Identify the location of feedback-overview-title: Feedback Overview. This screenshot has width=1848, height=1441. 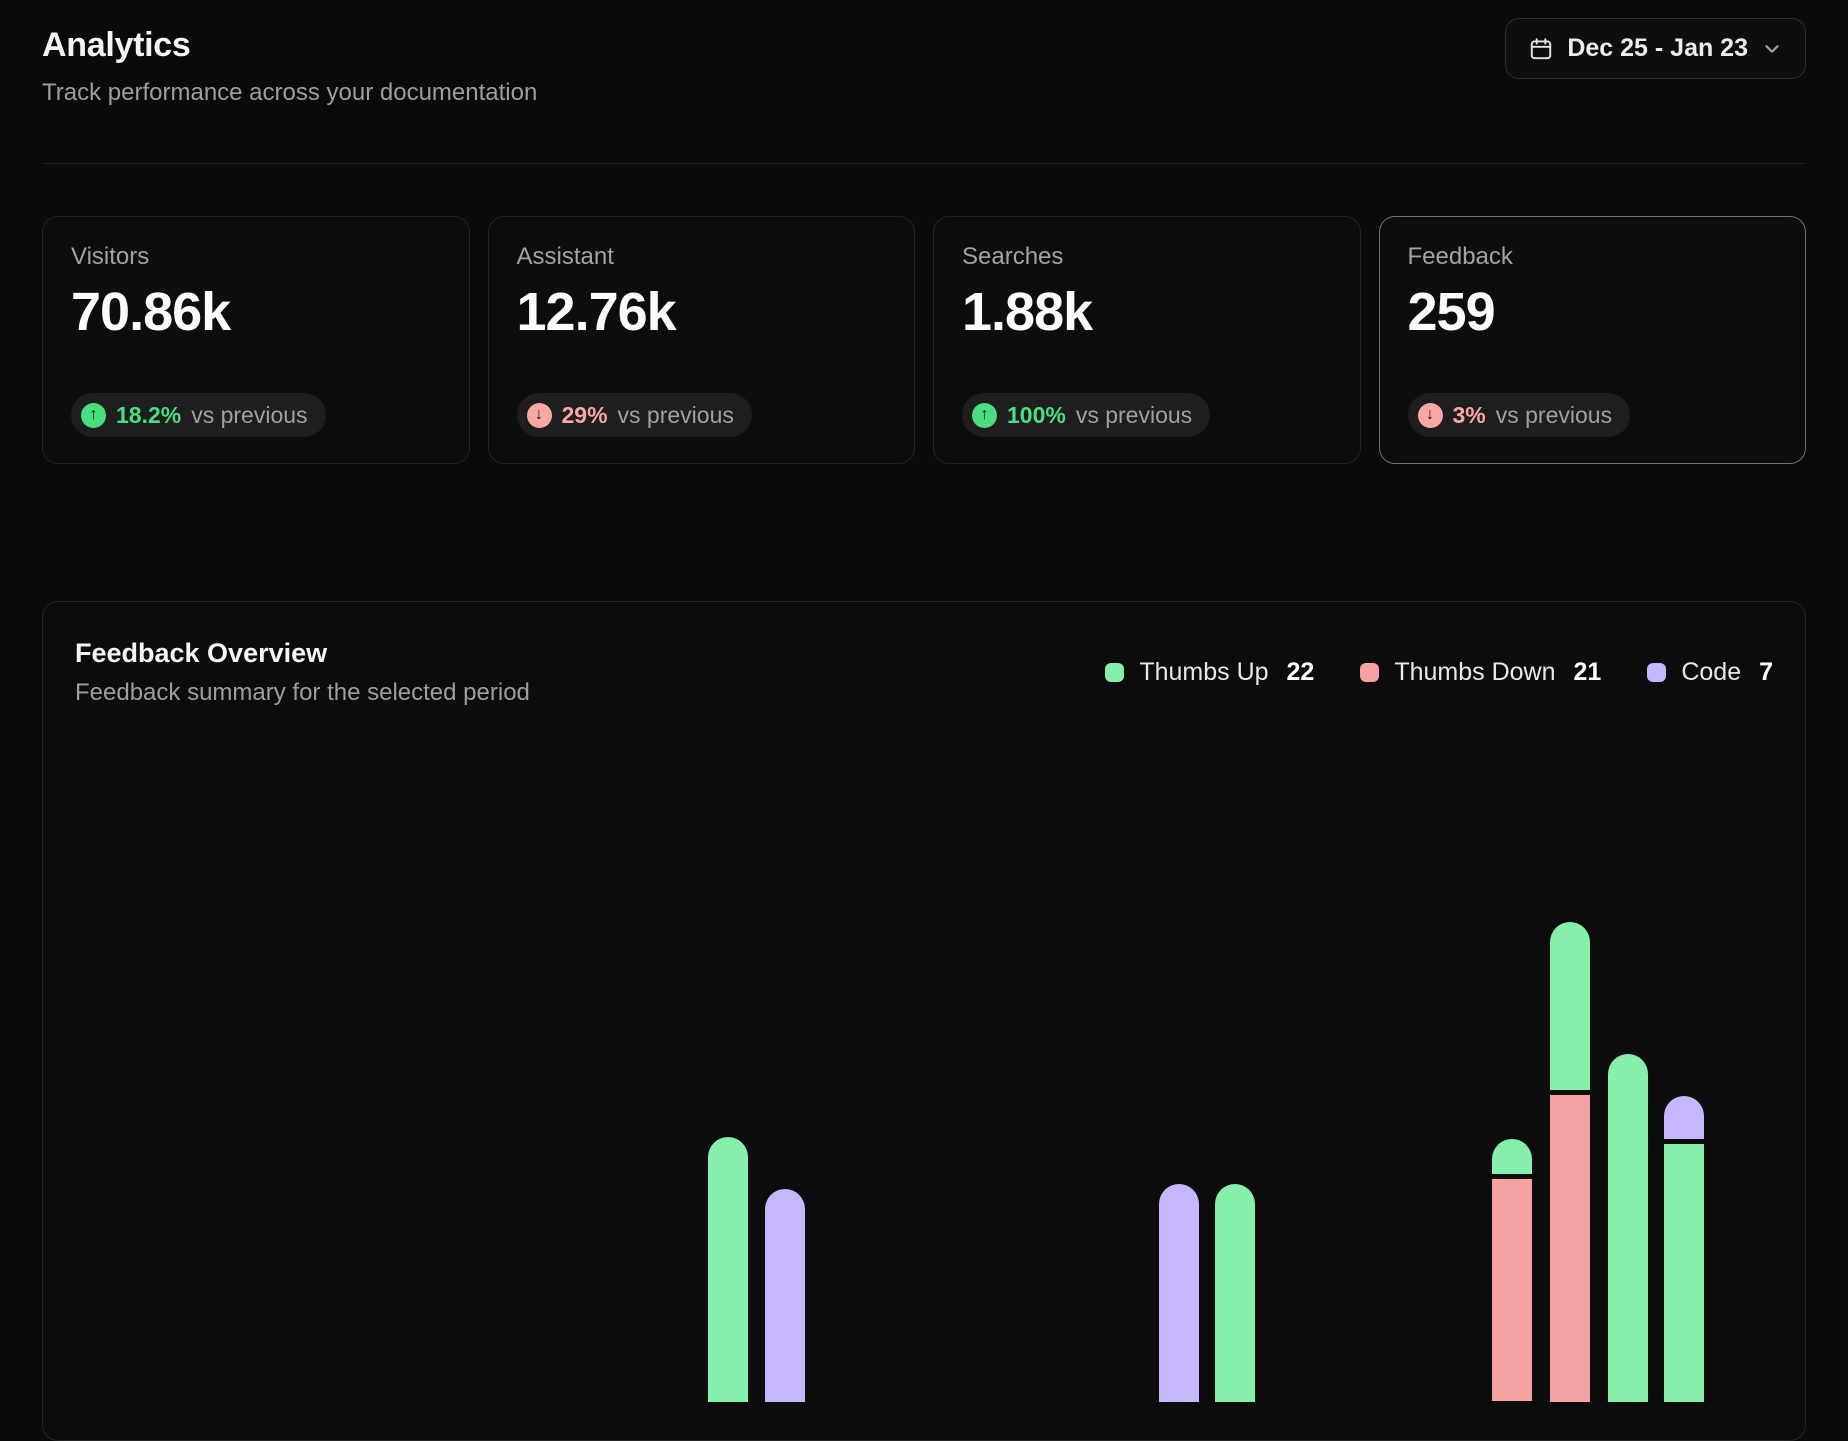
(201, 653).